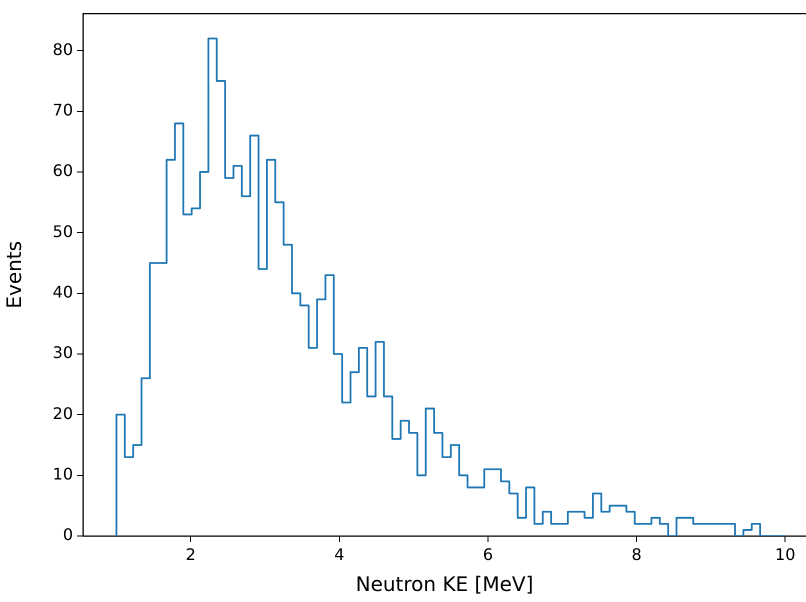  What do you see at coordinates (62, 170) in the screenshot?
I see `y-tick-label: 60` at bounding box center [62, 170].